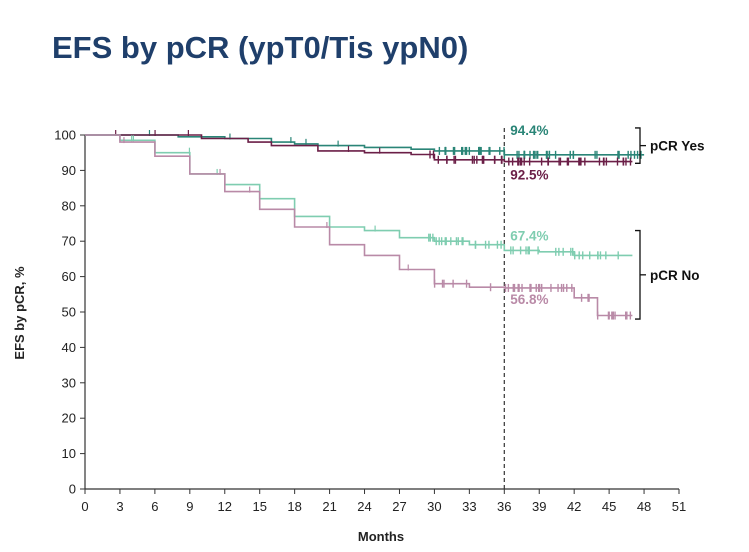 This screenshot has width=749, height=552. I want to click on x-axis-title: Months, so click(381, 536).